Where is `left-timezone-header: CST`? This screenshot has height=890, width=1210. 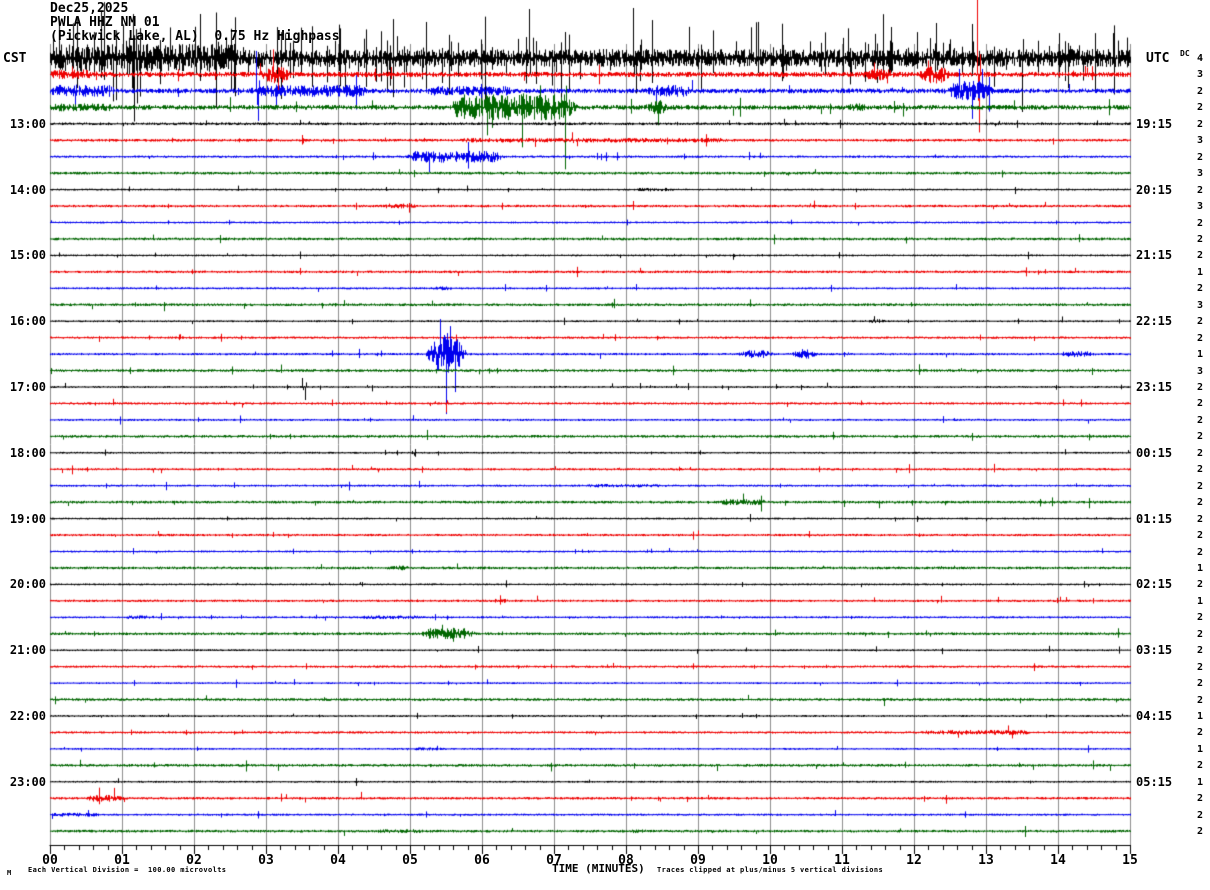 left-timezone-header: CST is located at coordinates (15, 58).